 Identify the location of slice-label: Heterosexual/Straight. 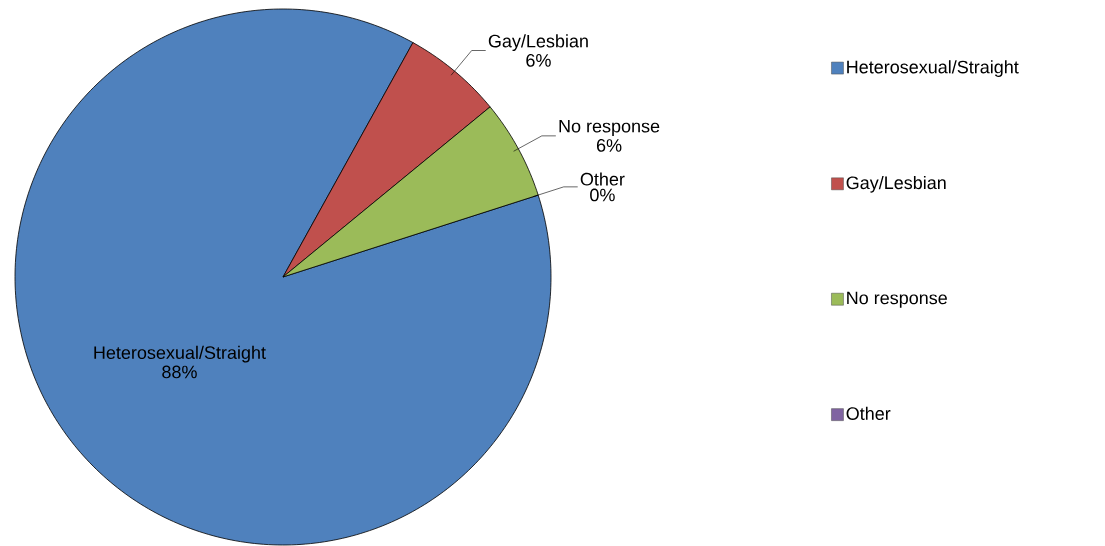
(180, 354).